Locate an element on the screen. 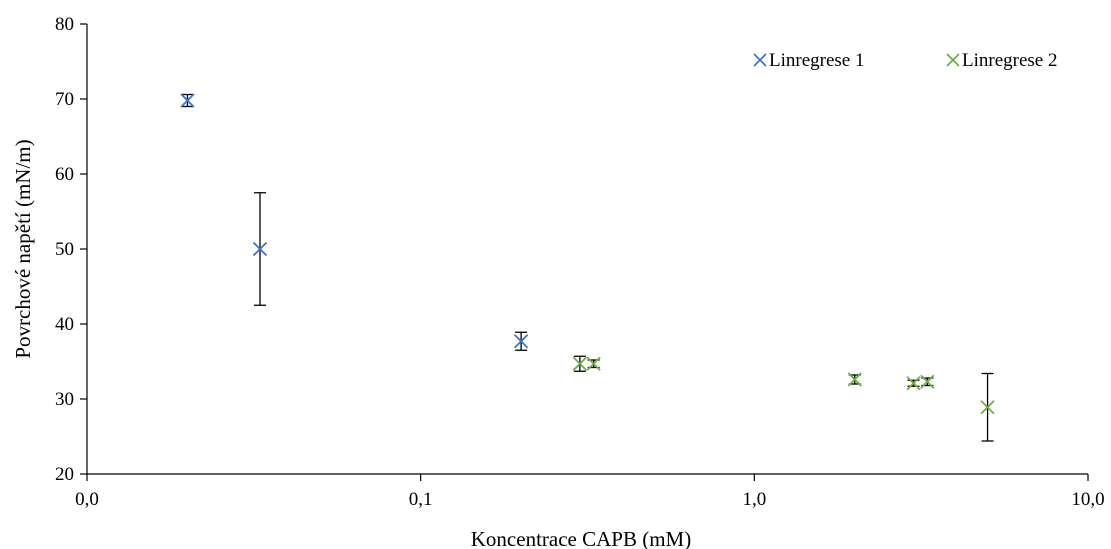 This screenshot has height=549, width=1111. y-axis-title: Povrchové napětí (mN/m) is located at coordinates (23, 248).